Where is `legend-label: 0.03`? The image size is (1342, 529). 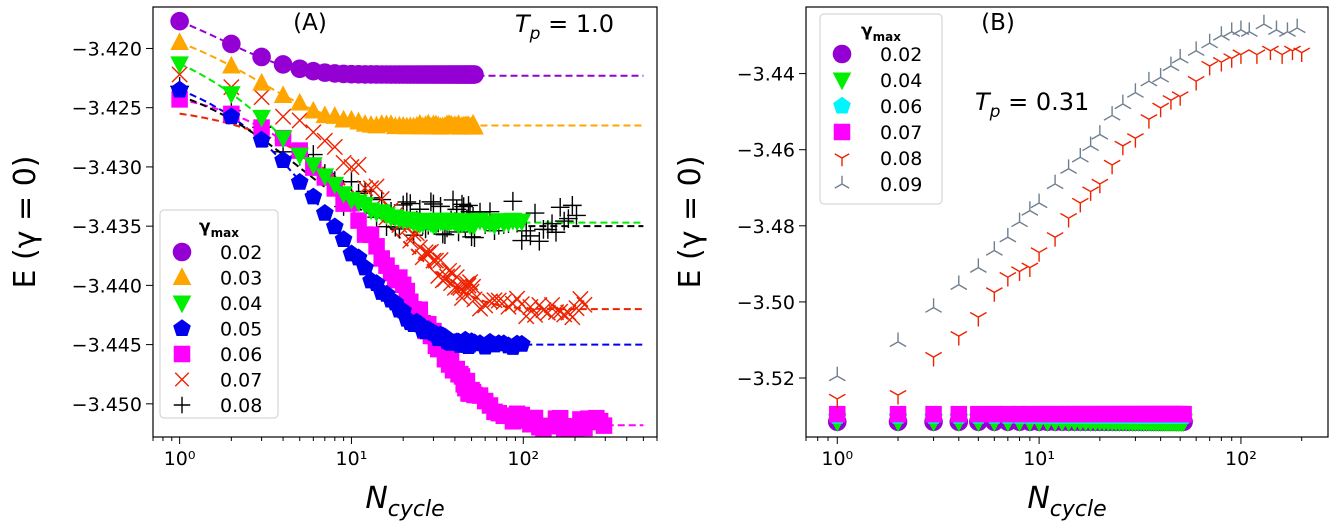
legend-label: 0.03 is located at coordinates (241, 279).